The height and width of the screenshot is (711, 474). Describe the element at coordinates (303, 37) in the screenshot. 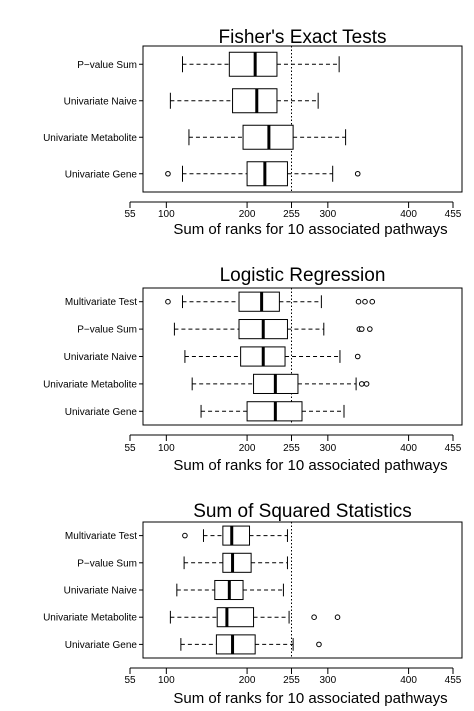

I see `panel-title: Fisher's Exact Tests` at that location.